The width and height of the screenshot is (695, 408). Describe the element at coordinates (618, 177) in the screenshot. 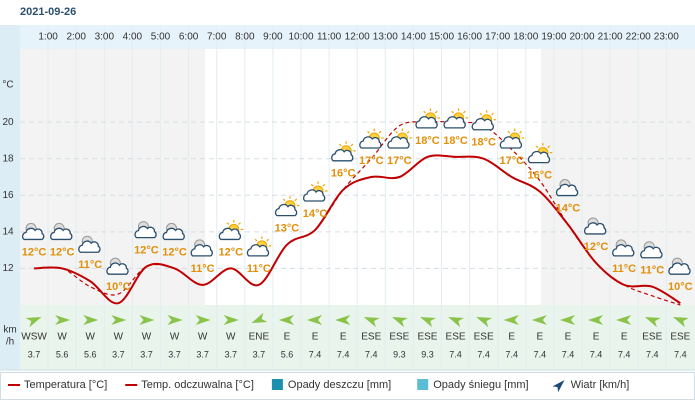

I see `night-shade` at that location.